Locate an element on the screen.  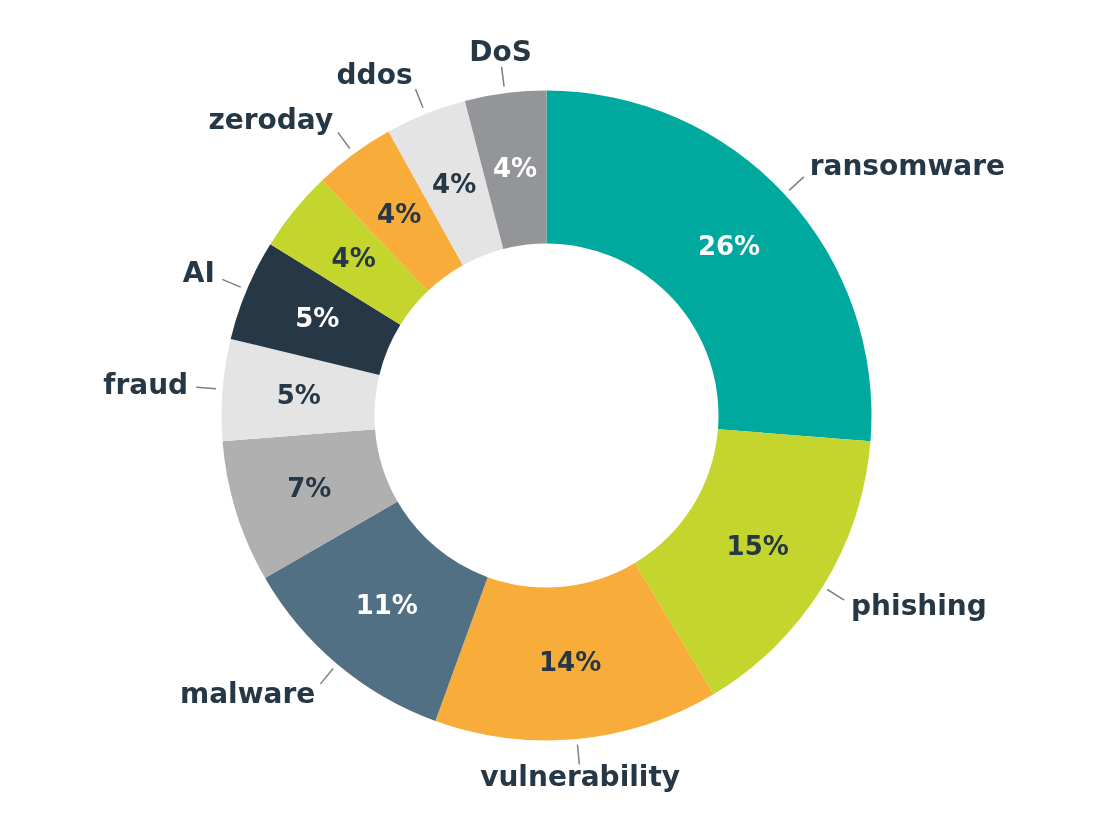
slice-label: ddos is located at coordinates (374, 75).